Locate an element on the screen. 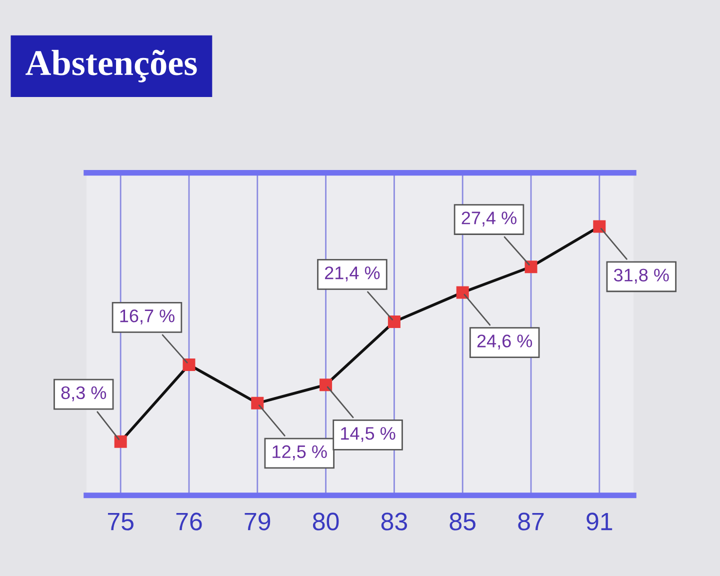 The image size is (720, 576). x-tick-label: 76 is located at coordinates (189, 521).